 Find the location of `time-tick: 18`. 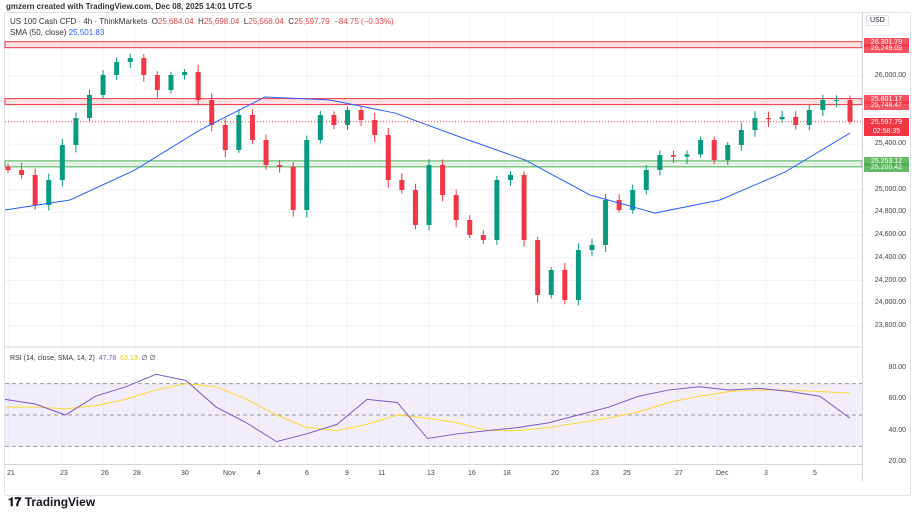

time-tick: 18 is located at coordinates (507, 473).